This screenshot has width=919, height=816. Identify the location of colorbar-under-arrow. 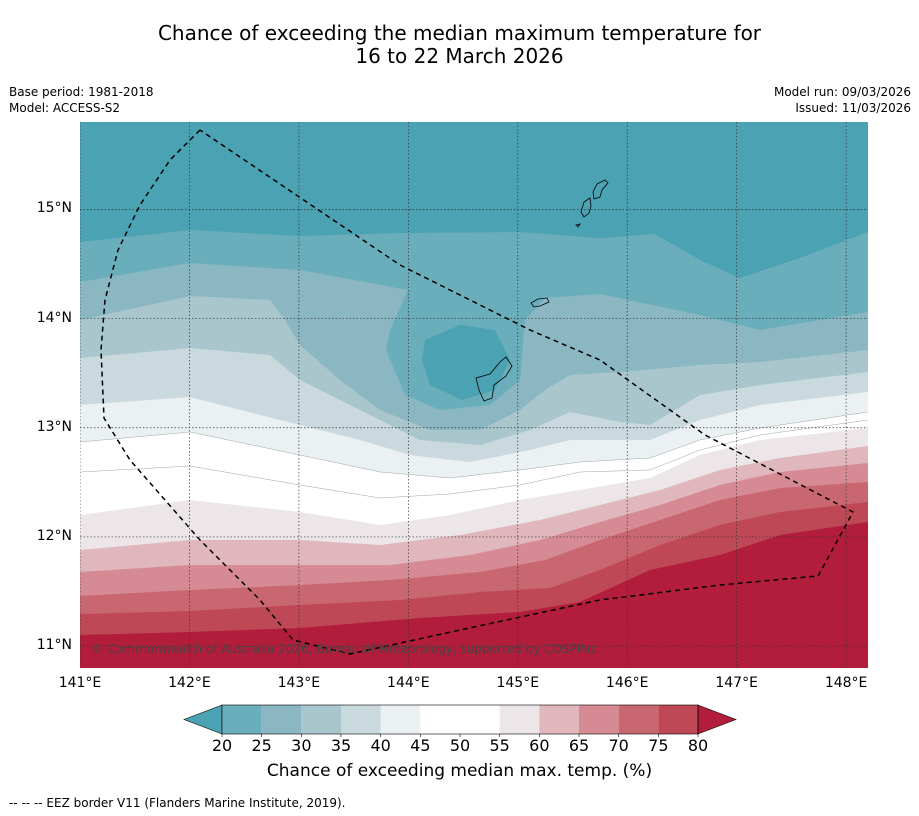
(203, 719).